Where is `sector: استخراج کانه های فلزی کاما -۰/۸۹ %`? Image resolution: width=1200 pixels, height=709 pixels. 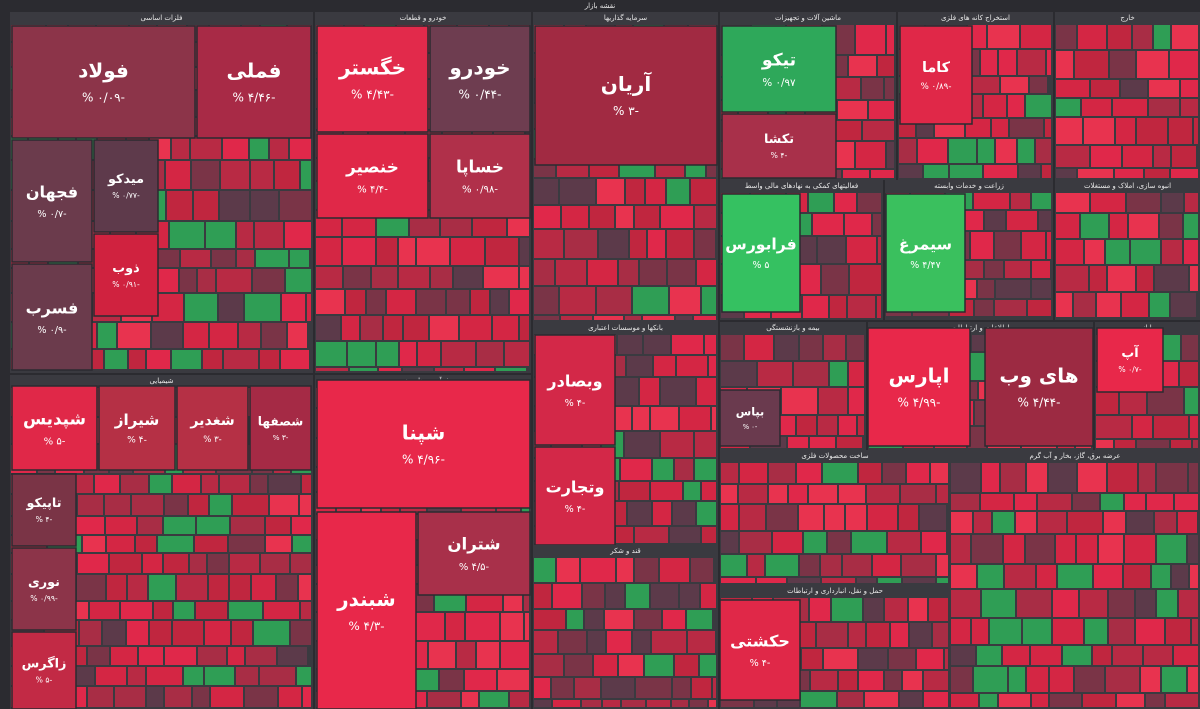 sector: استخراج کانه های فلزی کاما -۰/۸۹ % is located at coordinates (975, 96).